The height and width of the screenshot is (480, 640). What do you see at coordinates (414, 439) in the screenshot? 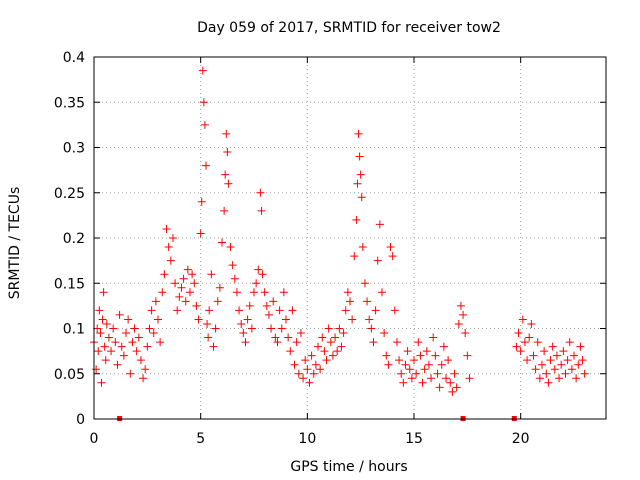
I see `x-tick-label: 15` at bounding box center [414, 439].